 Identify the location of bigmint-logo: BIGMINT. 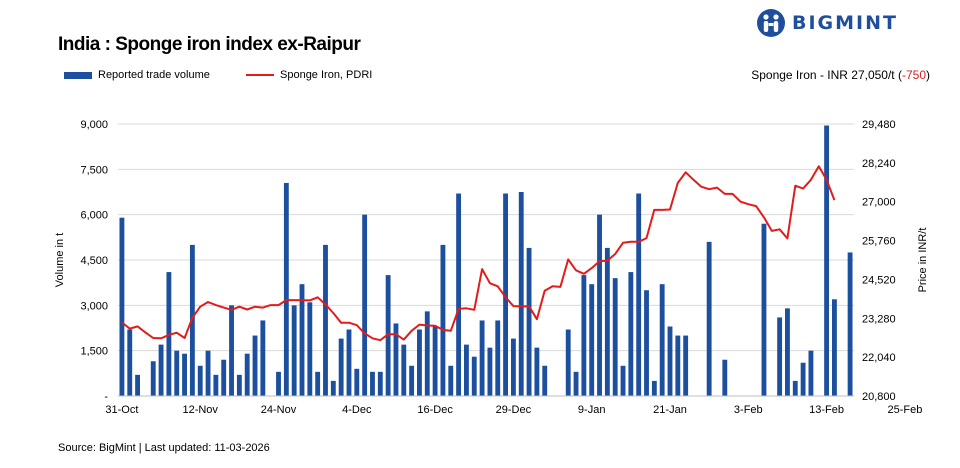
(841, 23).